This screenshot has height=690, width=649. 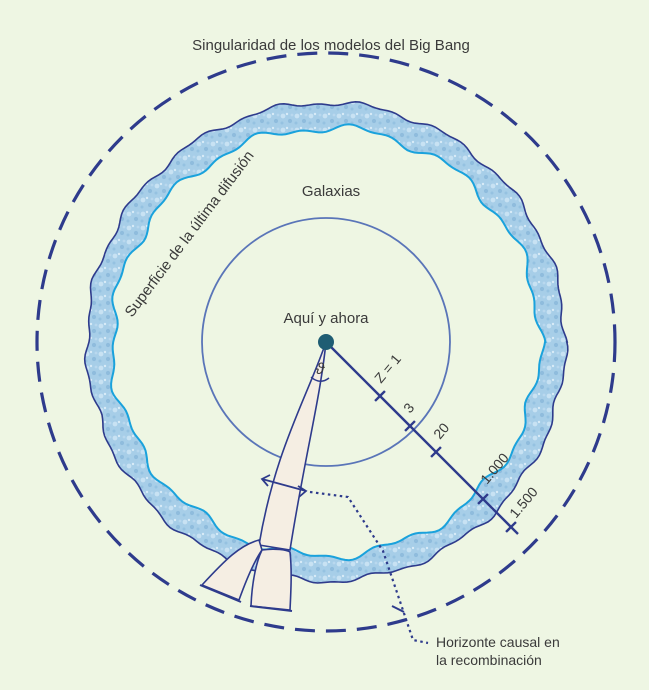 What do you see at coordinates (331, 191) in the screenshot?
I see `galaxies-label: Galaxias` at bounding box center [331, 191].